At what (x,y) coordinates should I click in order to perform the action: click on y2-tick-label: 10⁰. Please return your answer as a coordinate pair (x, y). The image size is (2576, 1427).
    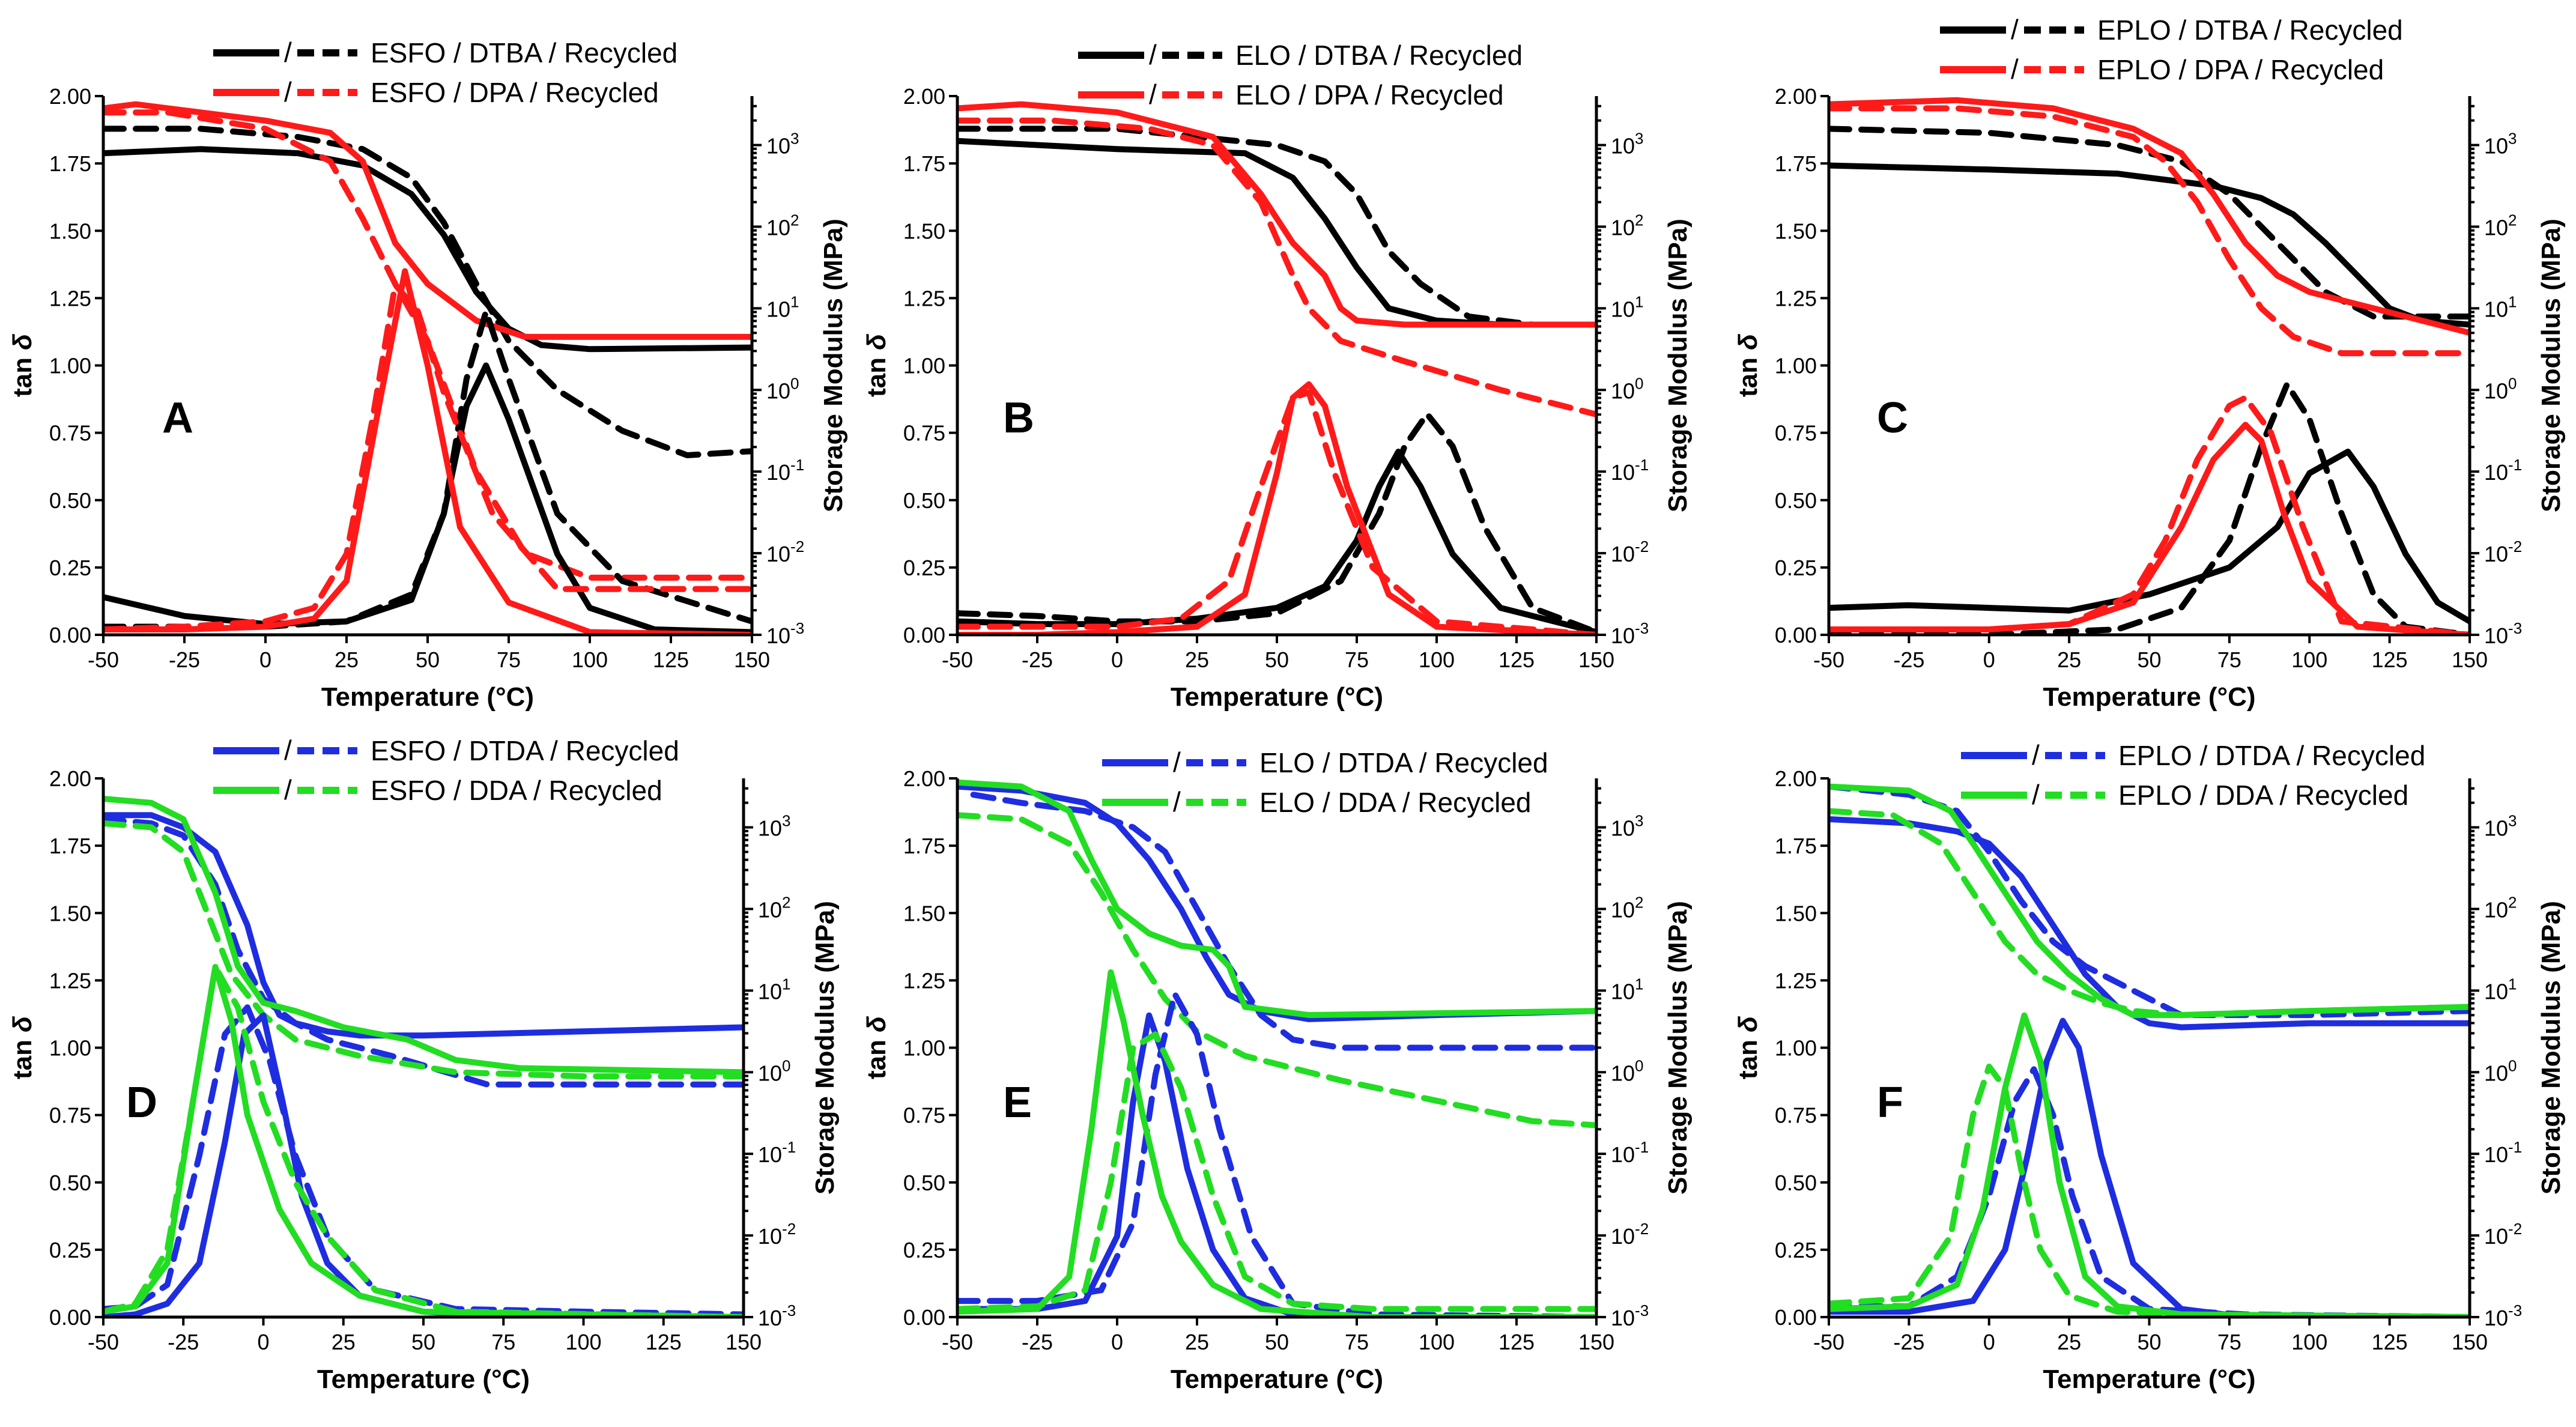
    Looking at the image, I should click on (2500, 388).